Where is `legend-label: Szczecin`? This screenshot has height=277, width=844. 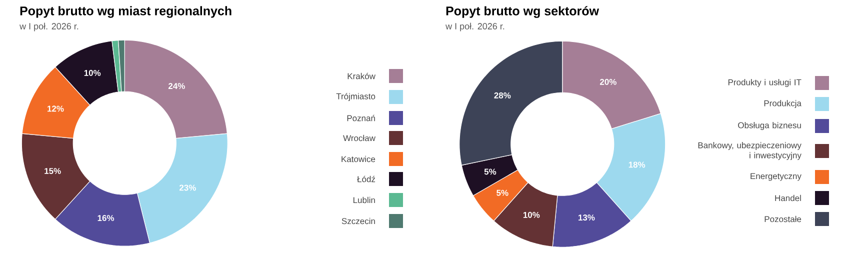
legend-label: Szczecin is located at coordinates (358, 221).